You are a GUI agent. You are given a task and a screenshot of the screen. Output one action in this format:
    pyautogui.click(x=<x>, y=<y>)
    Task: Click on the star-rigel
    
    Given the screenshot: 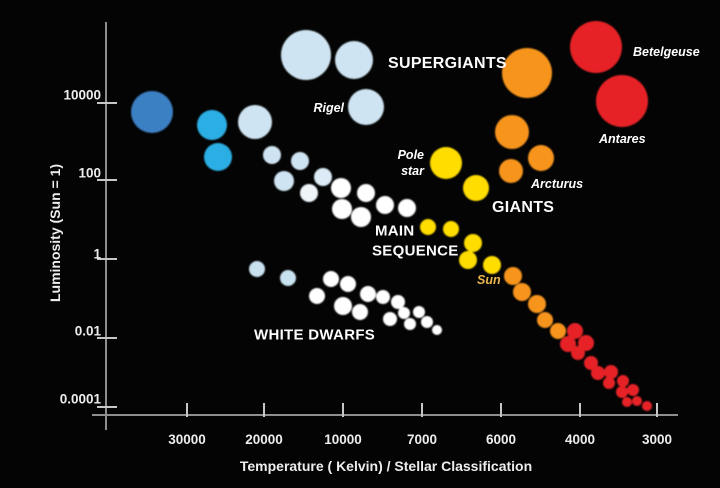 What is the action you would take?
    pyautogui.click(x=366, y=107)
    